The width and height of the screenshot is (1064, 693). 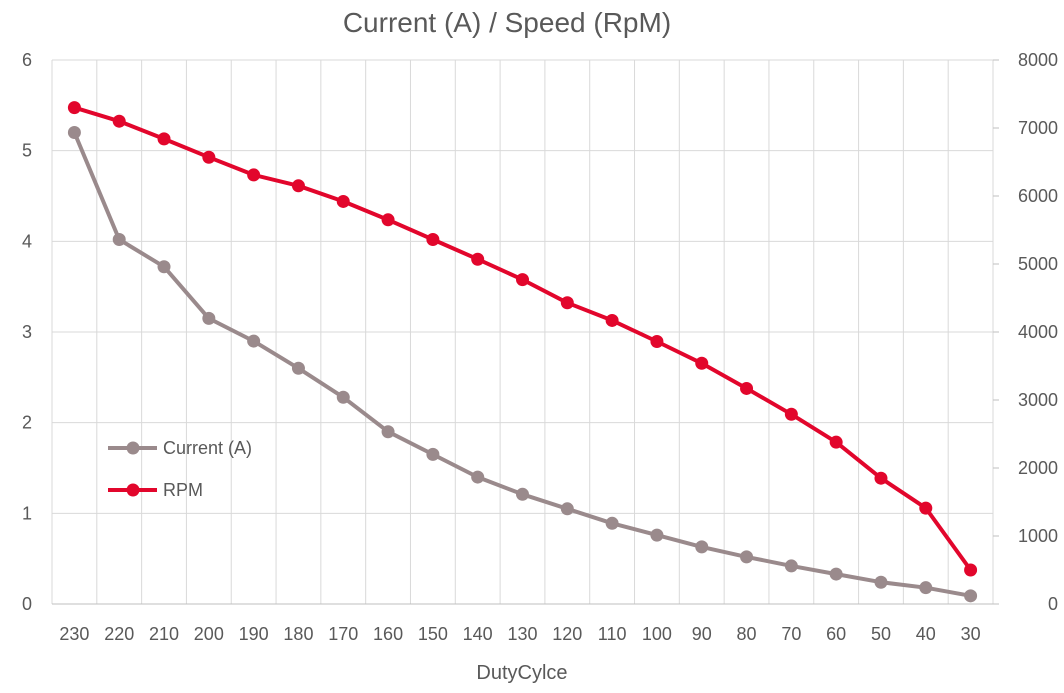 What do you see at coordinates (27, 60) in the screenshot?
I see `left-tick-label: 6` at bounding box center [27, 60].